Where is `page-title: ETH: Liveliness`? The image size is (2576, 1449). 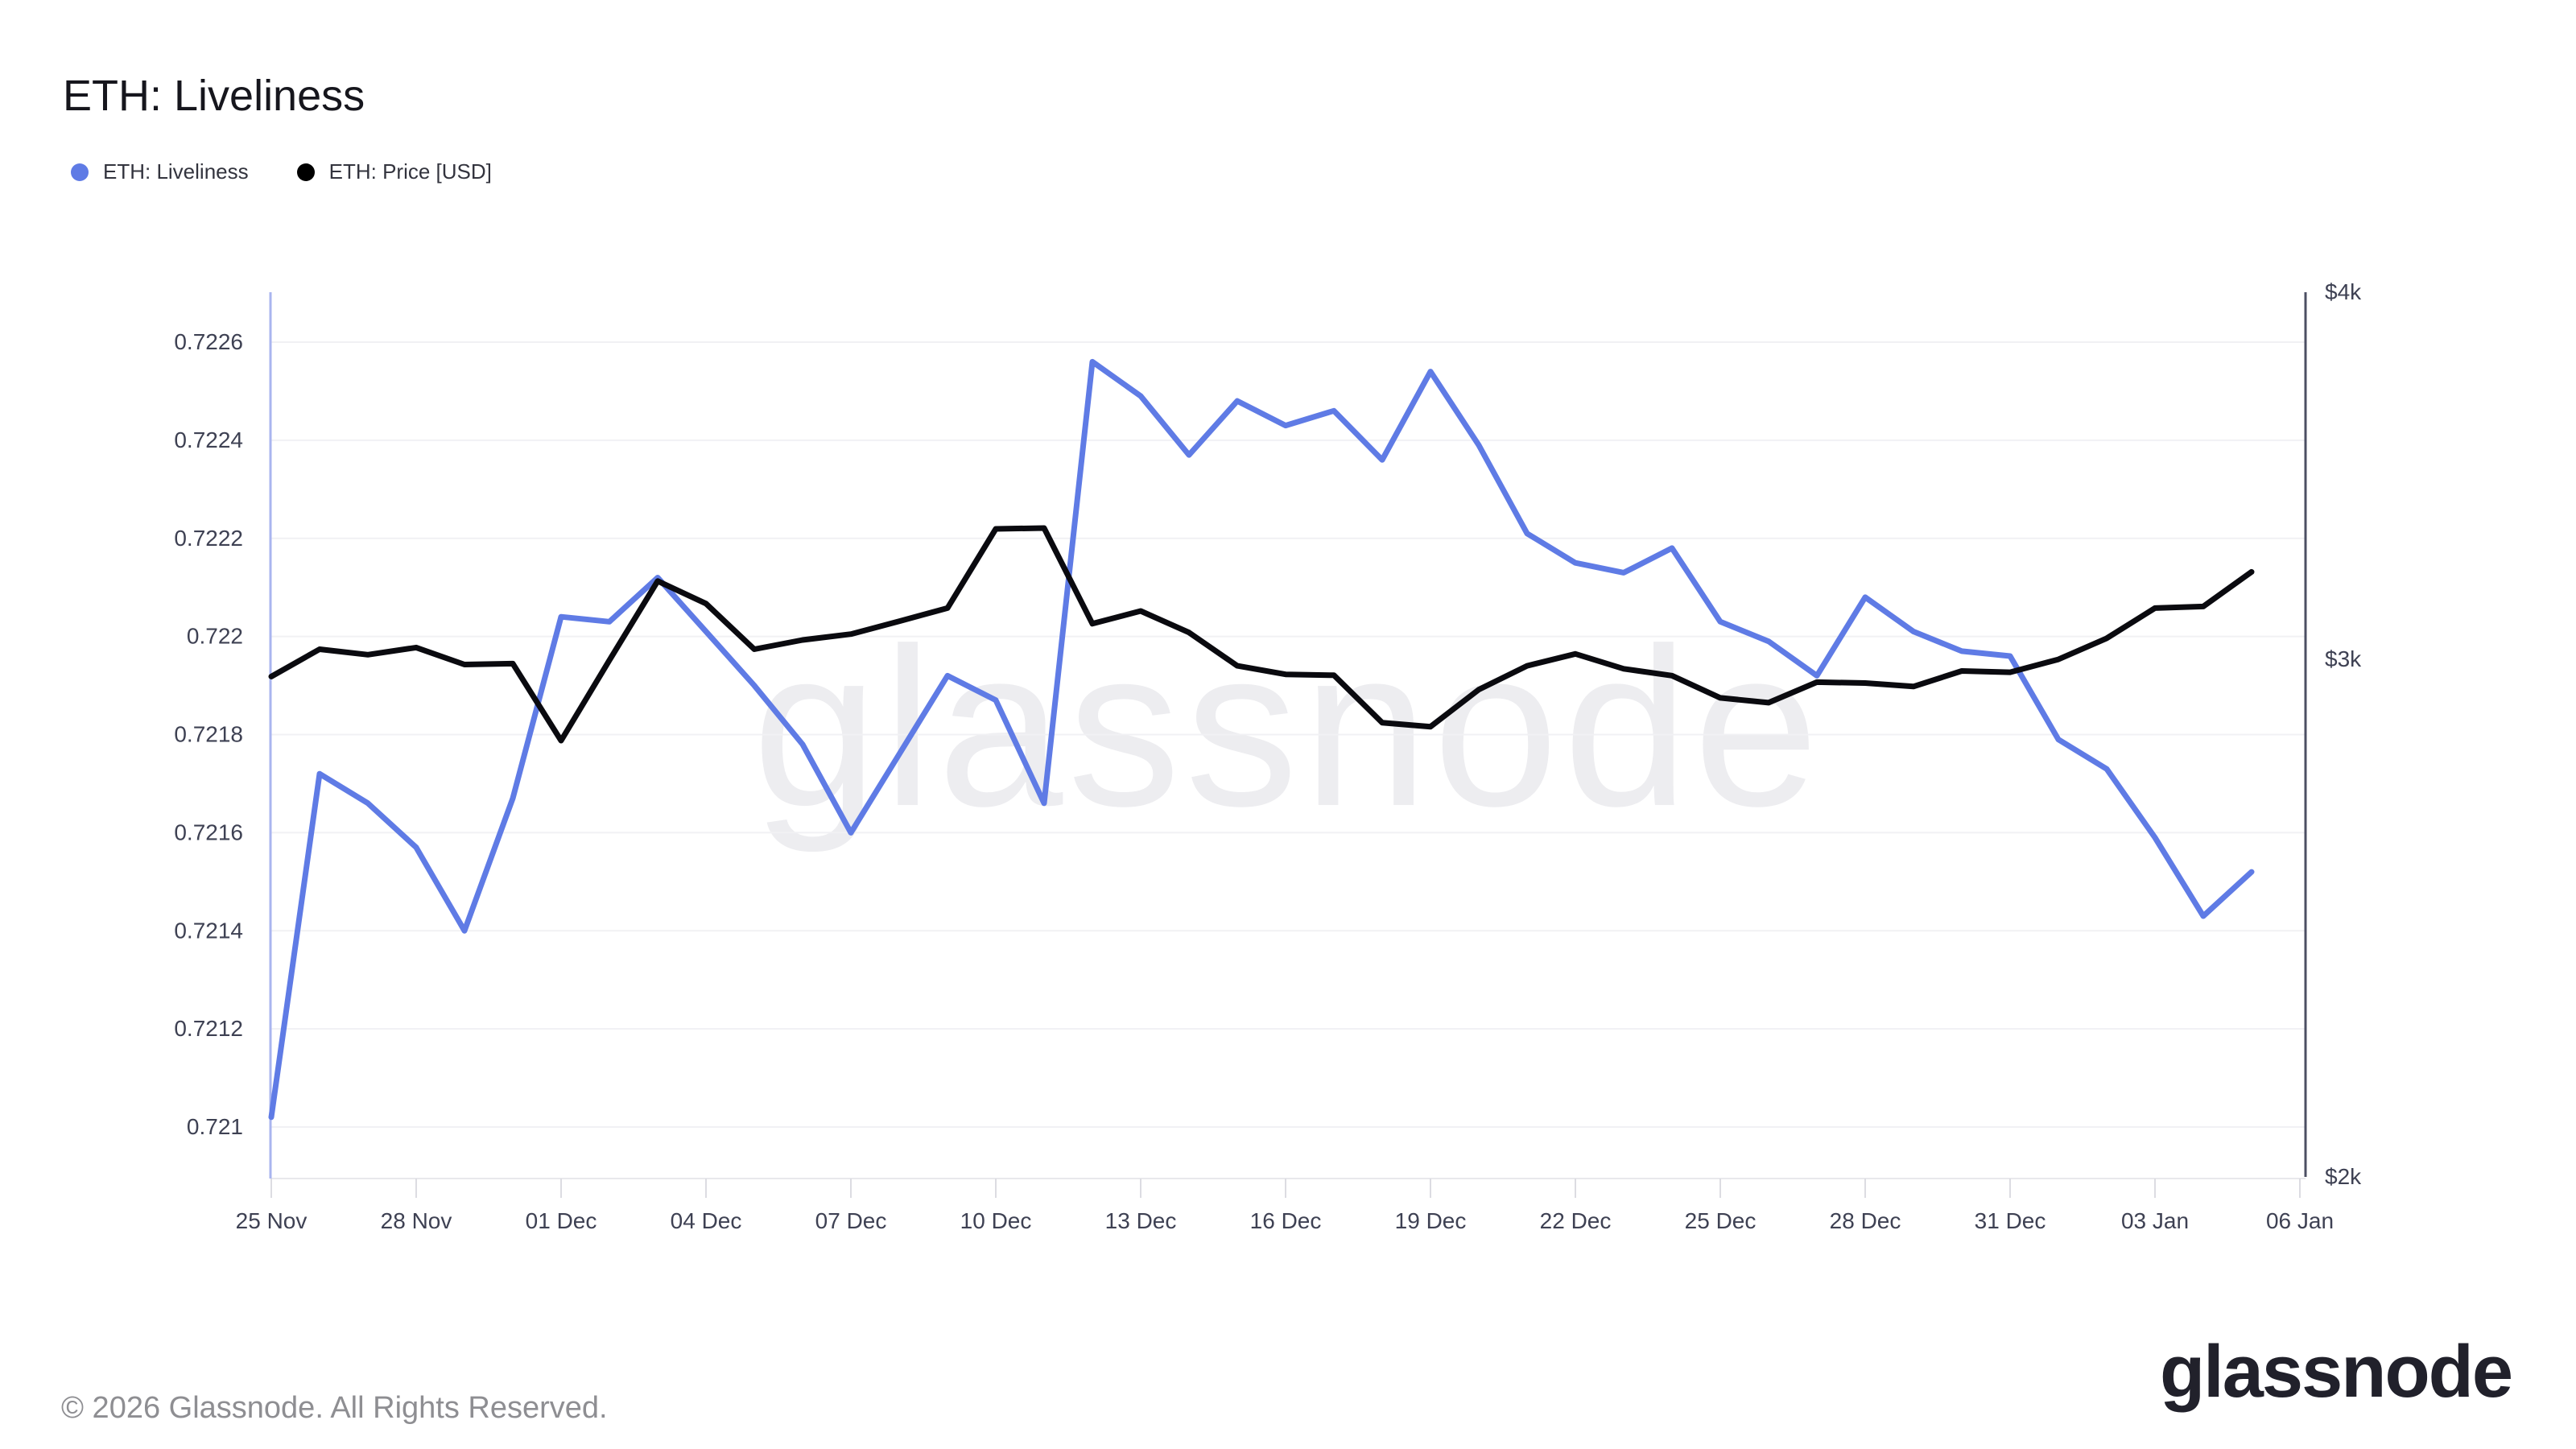
page-title: ETH: Liveliness is located at coordinates (214, 96).